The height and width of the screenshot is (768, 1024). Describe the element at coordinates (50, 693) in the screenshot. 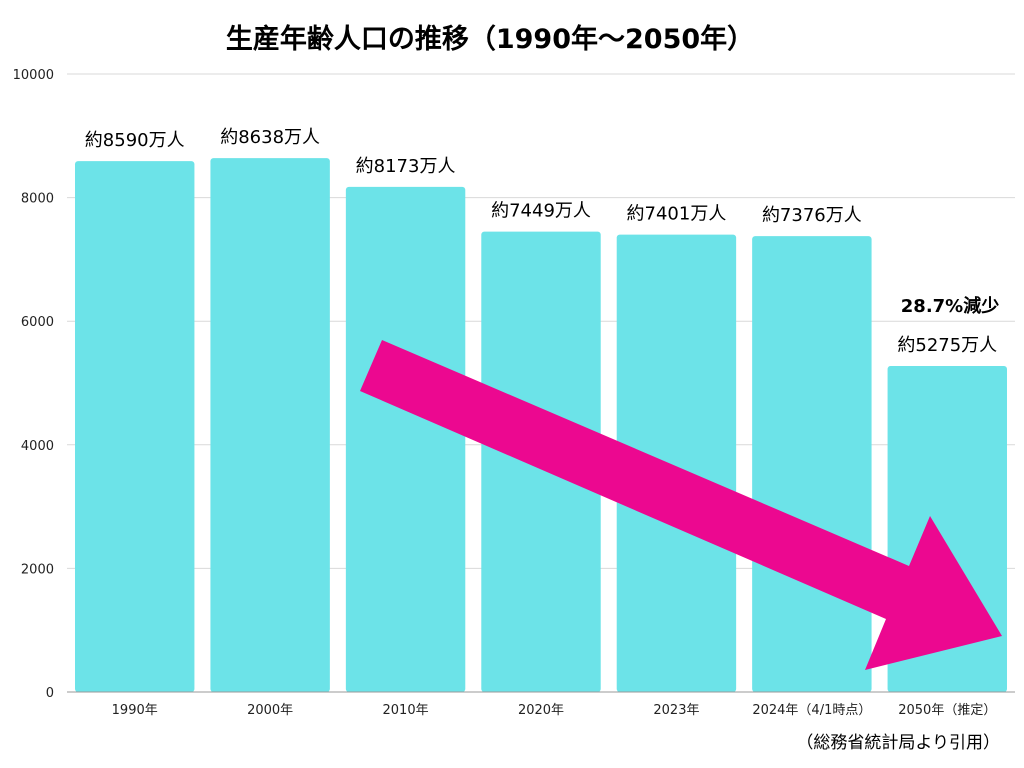

I see `y-tick-label: 0` at that location.